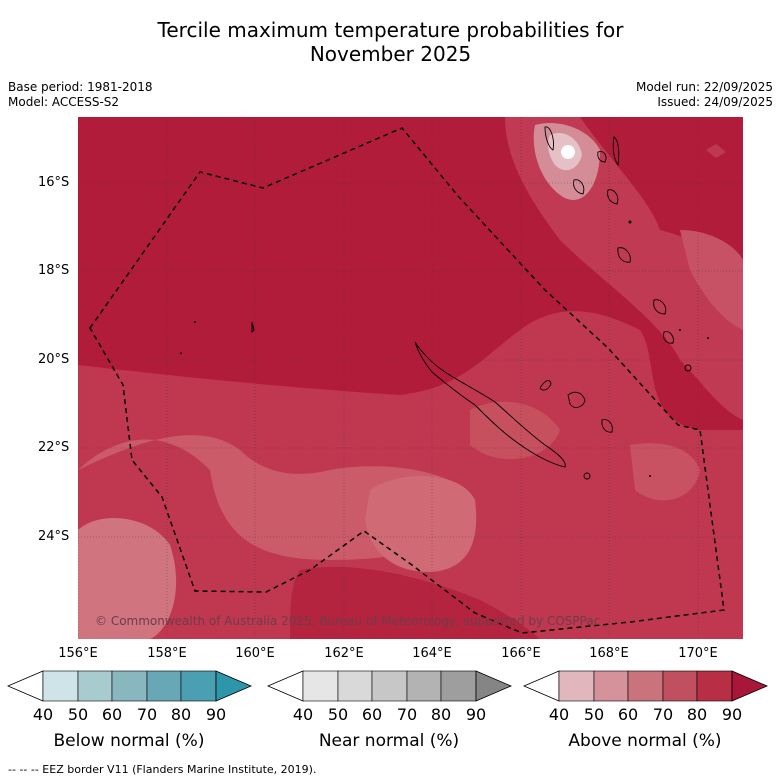  I want to click on lon-label: 164°E, so click(432, 653).